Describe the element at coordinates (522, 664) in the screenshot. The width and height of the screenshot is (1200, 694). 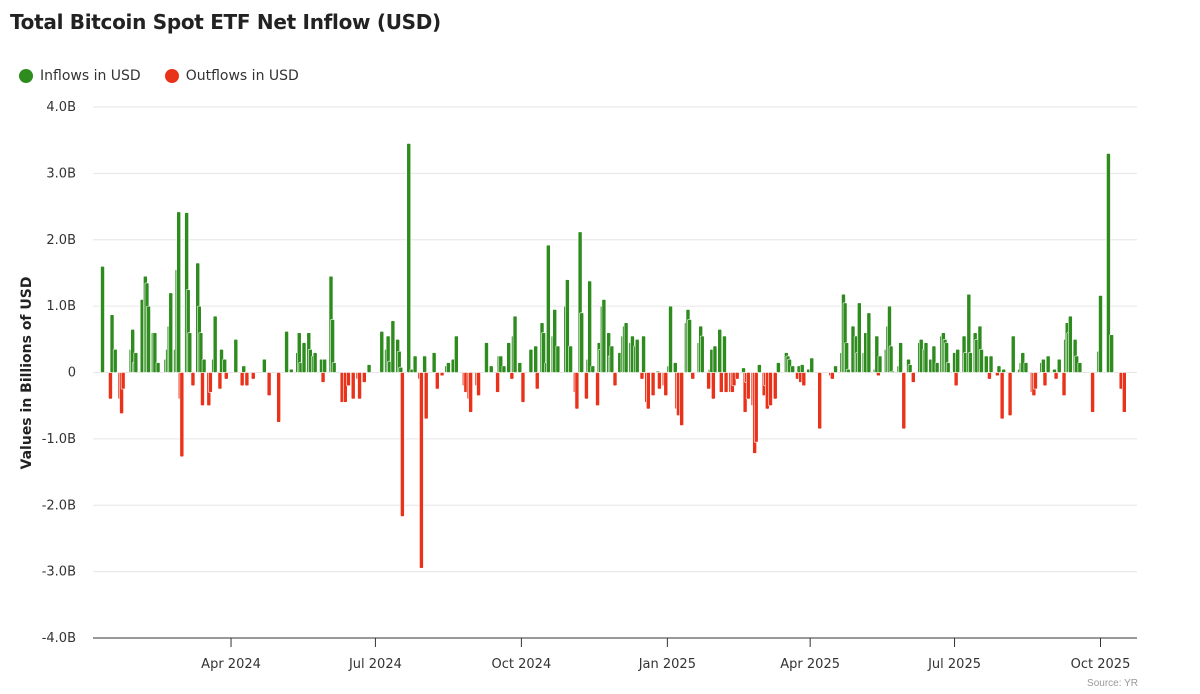
I see `x-tick-label: Oct 2024` at that location.